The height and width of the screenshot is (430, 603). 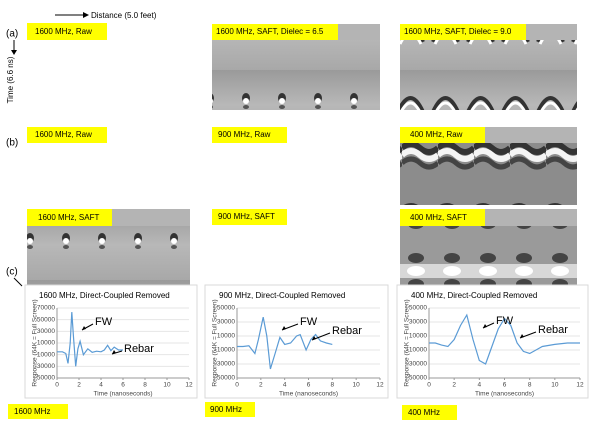 I want to click on panel-label: 1600 MHz, SAFT, so click(x=68, y=217).